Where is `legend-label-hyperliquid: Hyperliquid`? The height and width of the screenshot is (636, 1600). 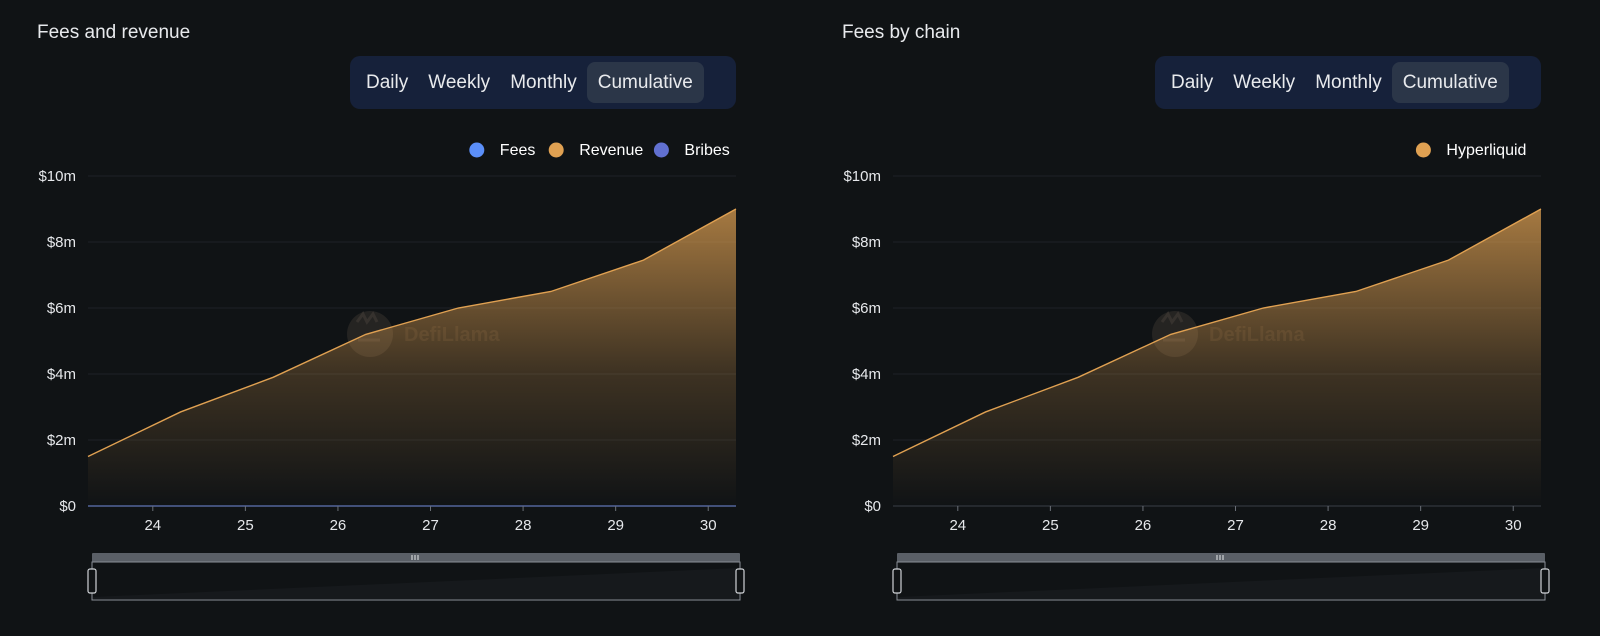 legend-label-hyperliquid: Hyperliquid is located at coordinates (1486, 150).